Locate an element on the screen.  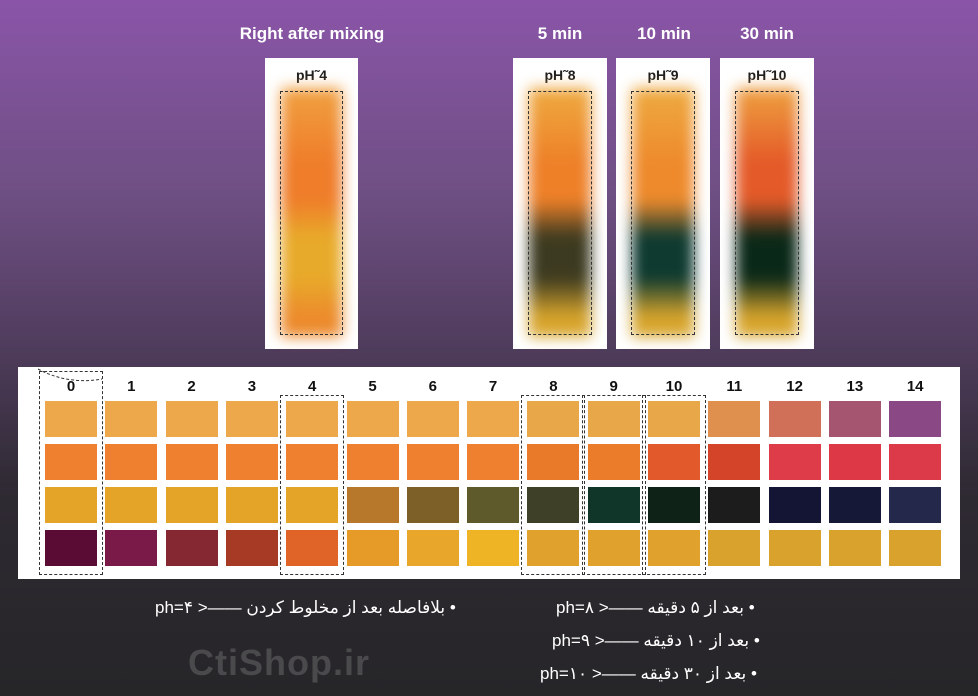
strip-label: pH˜10 is located at coordinates (767, 75).